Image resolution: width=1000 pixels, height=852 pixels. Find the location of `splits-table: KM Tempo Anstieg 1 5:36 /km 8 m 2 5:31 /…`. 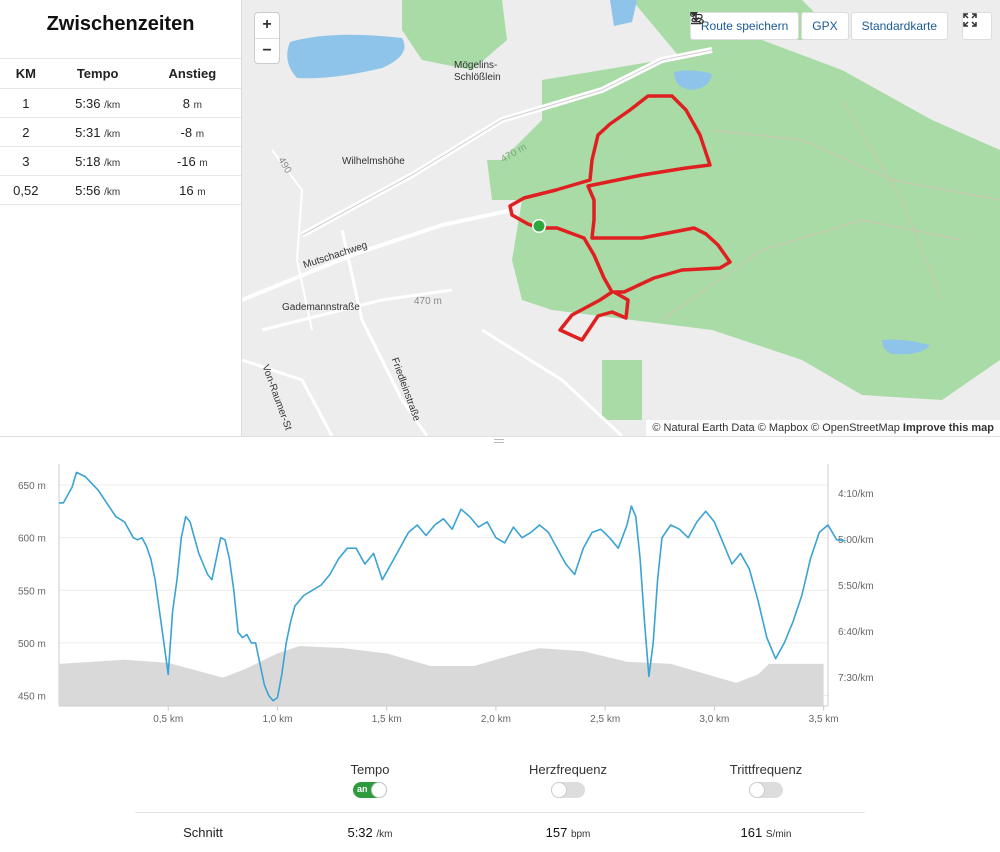

splits-table: KM Tempo Anstieg 1 5:36 /km 8 m 2 5:31 /… is located at coordinates (120, 131).